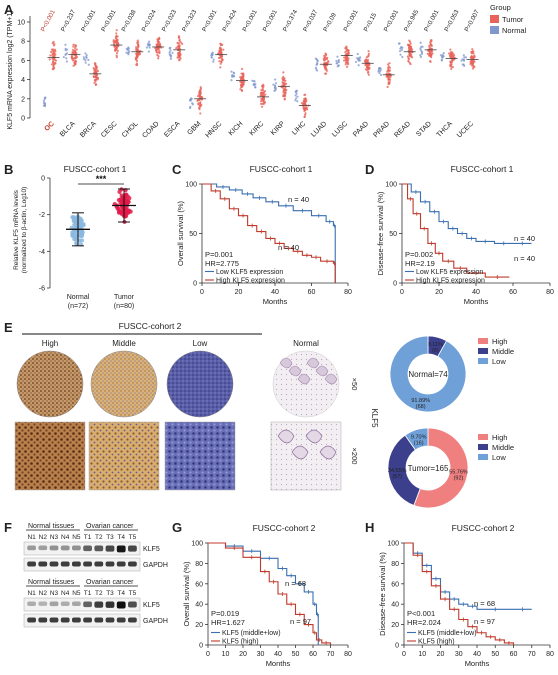 The width and height of the screenshot is (558, 675). Describe the element at coordinates (109, 129) in the screenshot. I see `a-cancer-label: CESC` at that location.